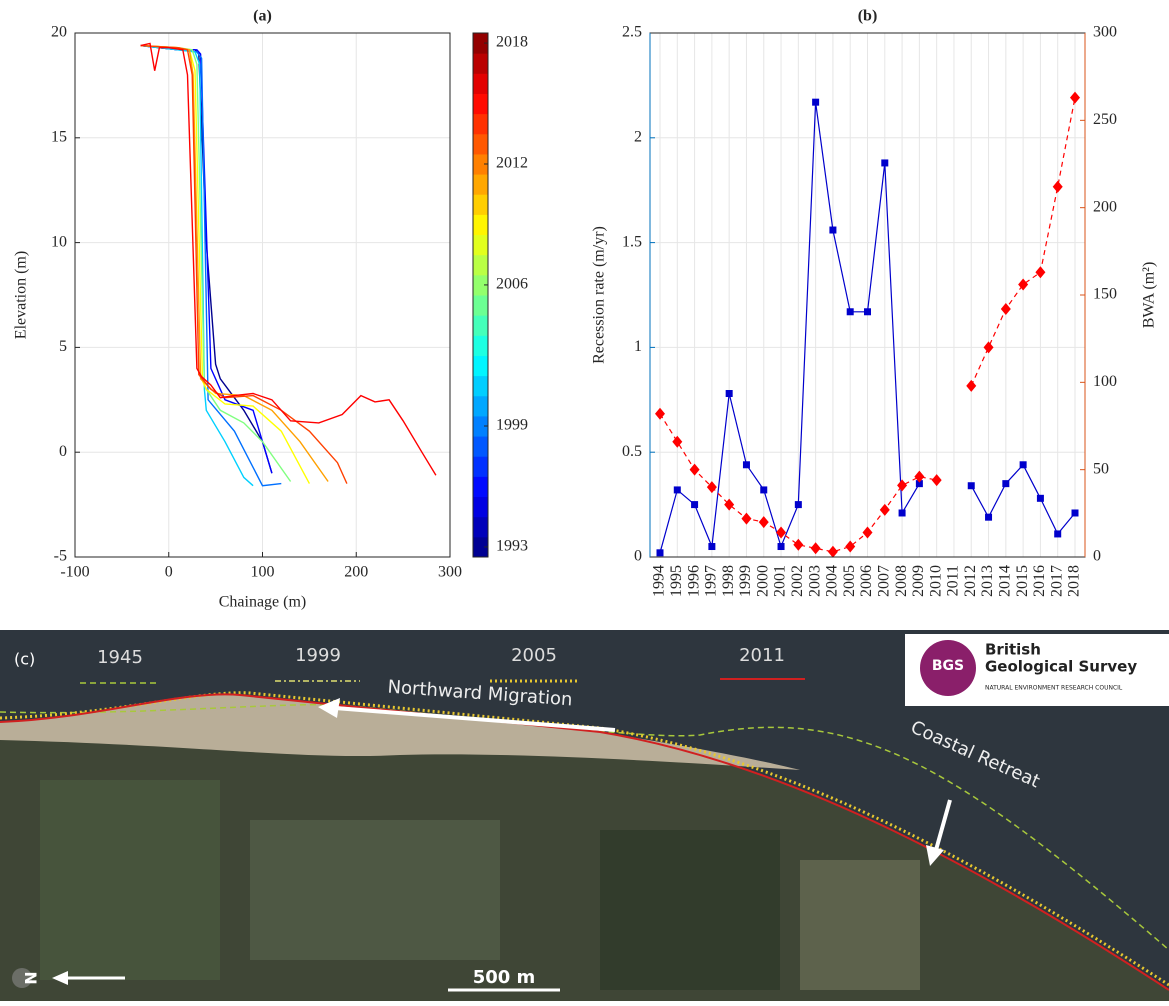  I want to click on x-tick-label: 2016, so click(1039, 581).